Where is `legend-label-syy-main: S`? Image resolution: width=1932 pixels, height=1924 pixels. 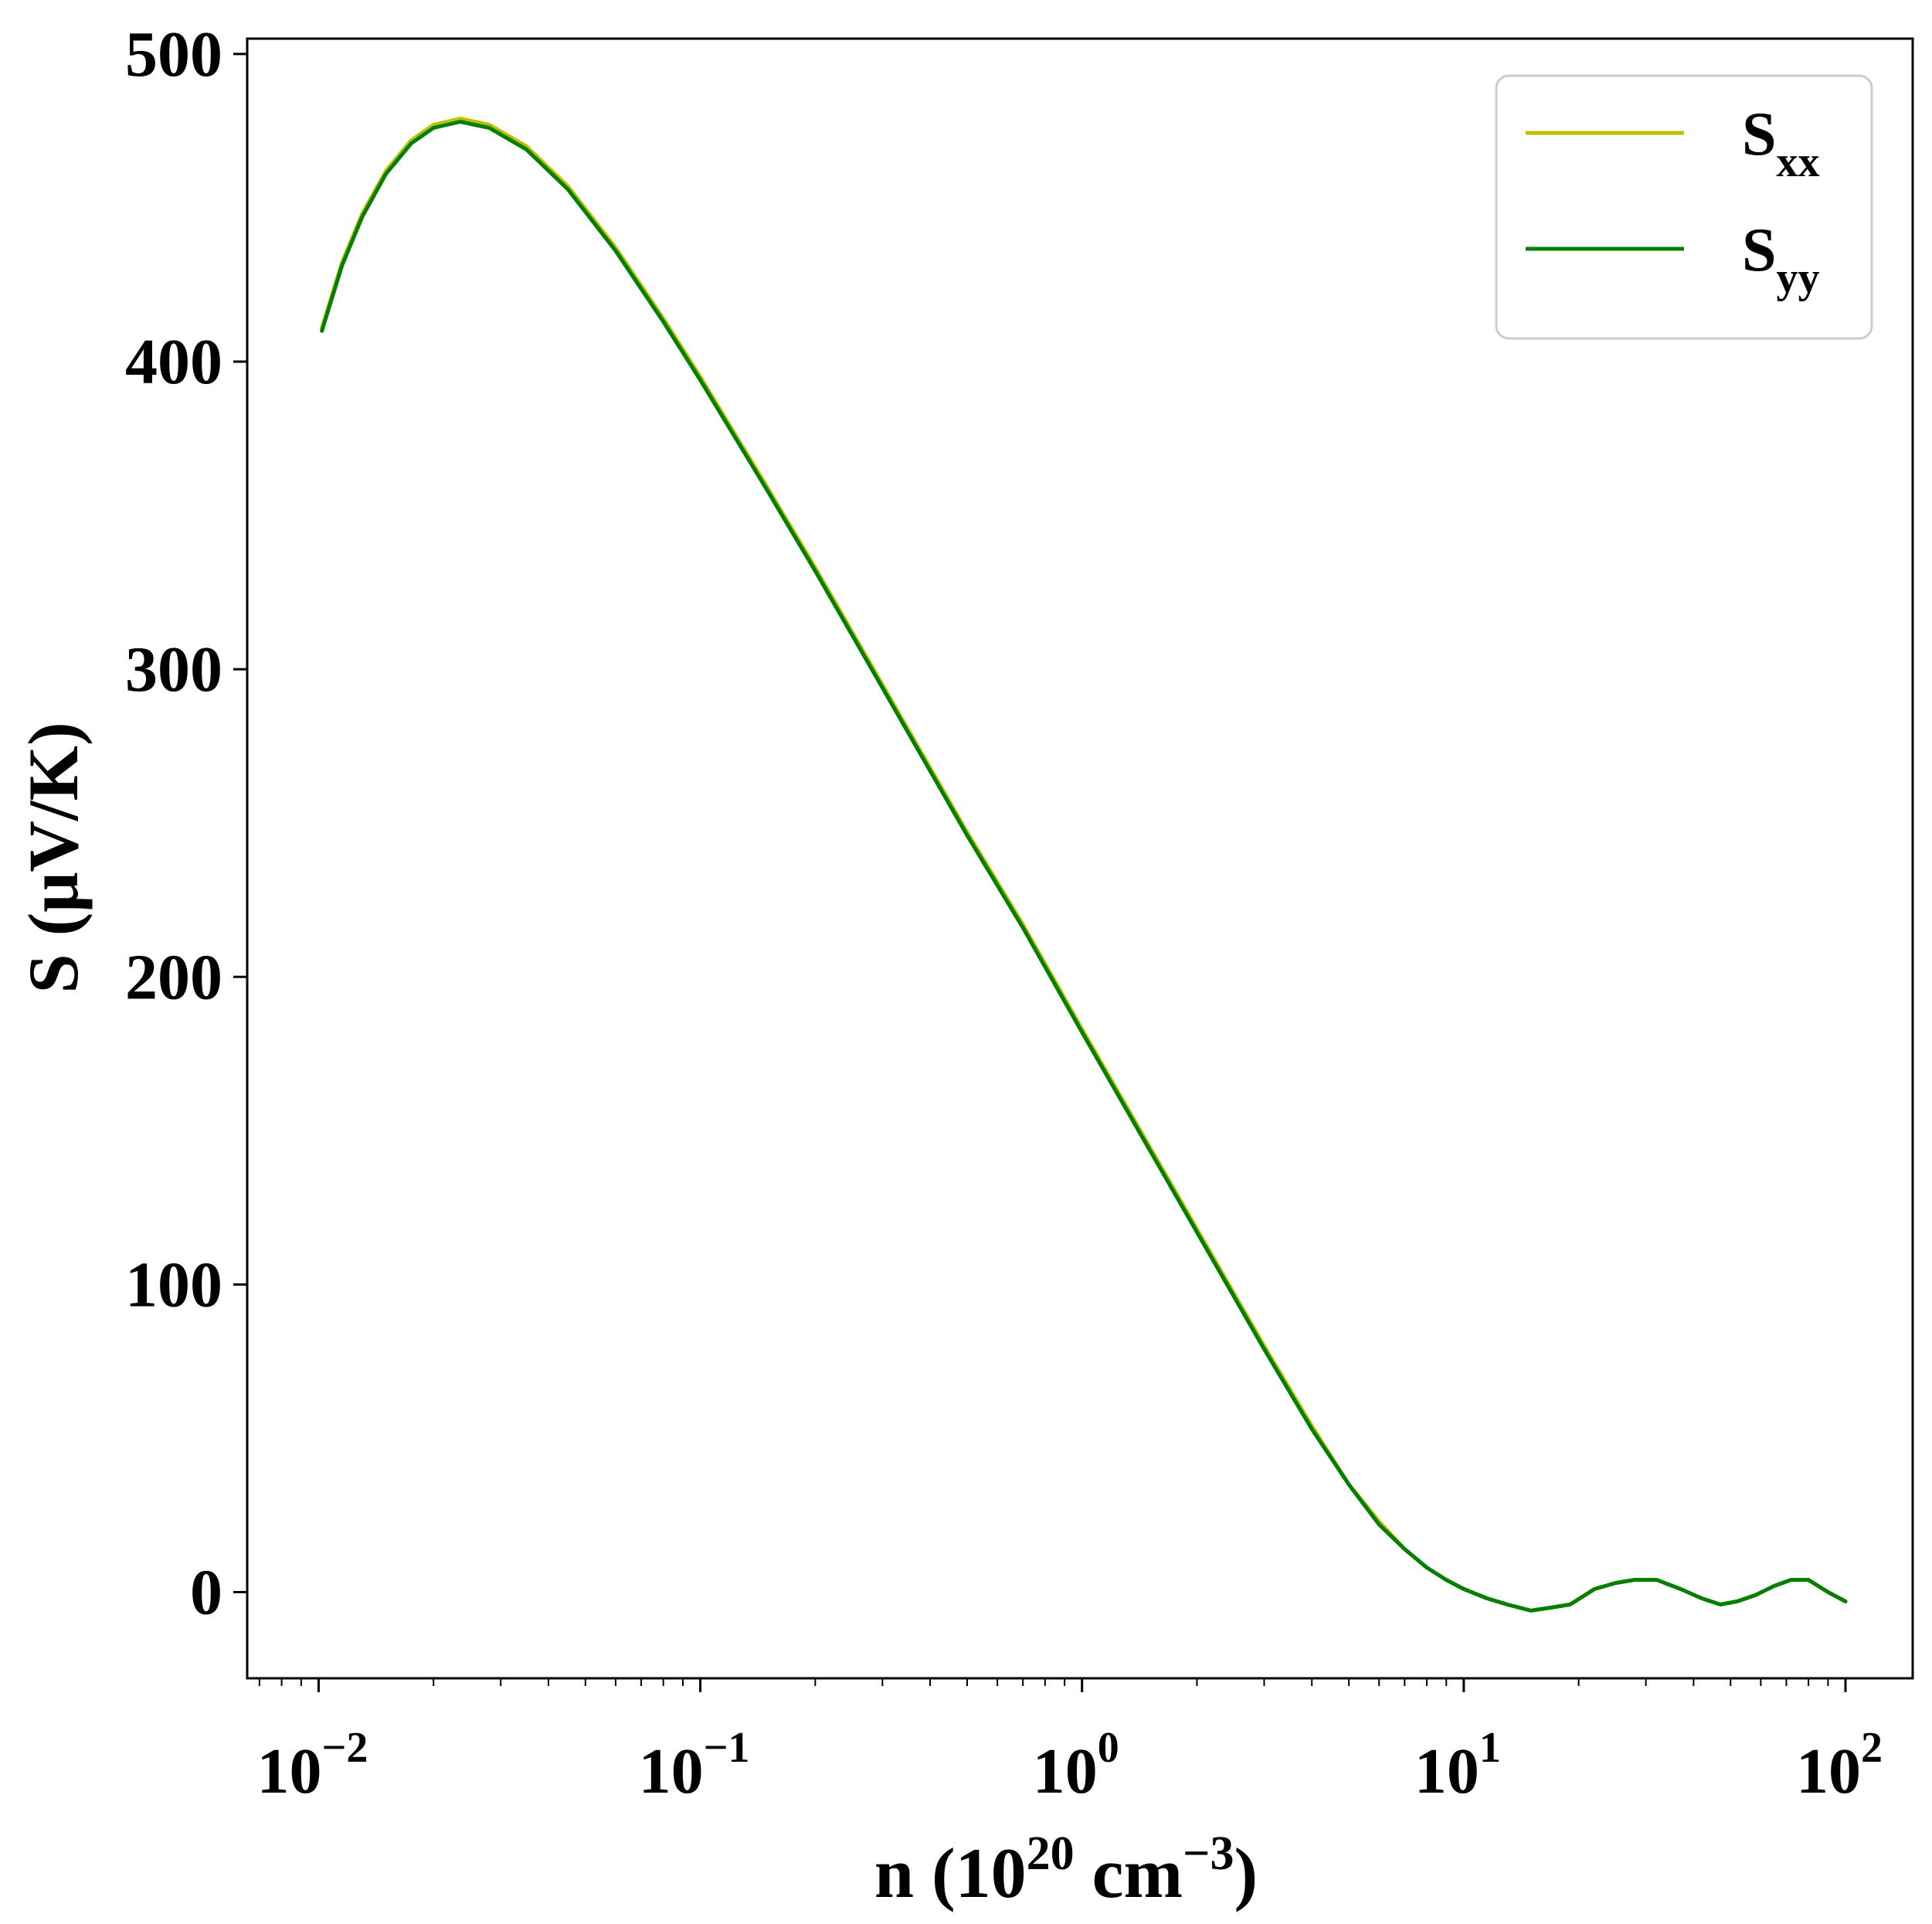
legend-label-syy-main: S is located at coordinates (1760, 250).